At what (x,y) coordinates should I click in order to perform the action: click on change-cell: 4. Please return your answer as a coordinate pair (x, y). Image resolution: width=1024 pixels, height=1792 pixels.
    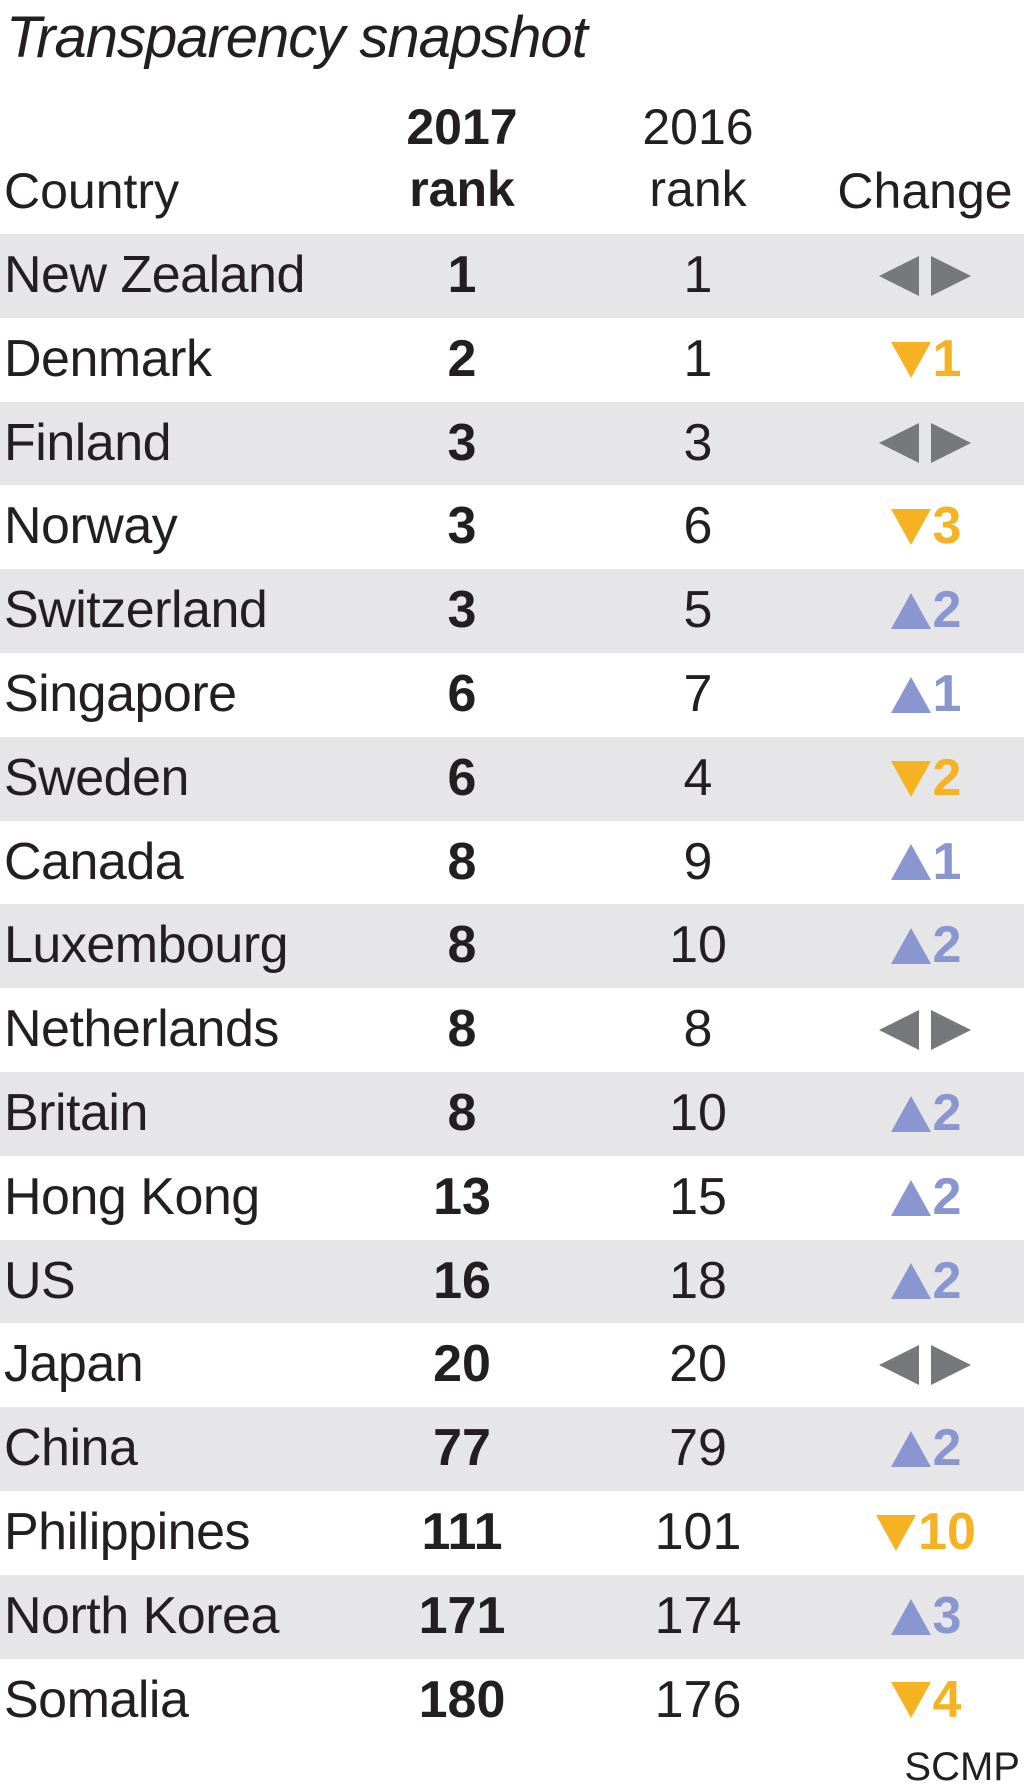
    Looking at the image, I should click on (922, 1701).